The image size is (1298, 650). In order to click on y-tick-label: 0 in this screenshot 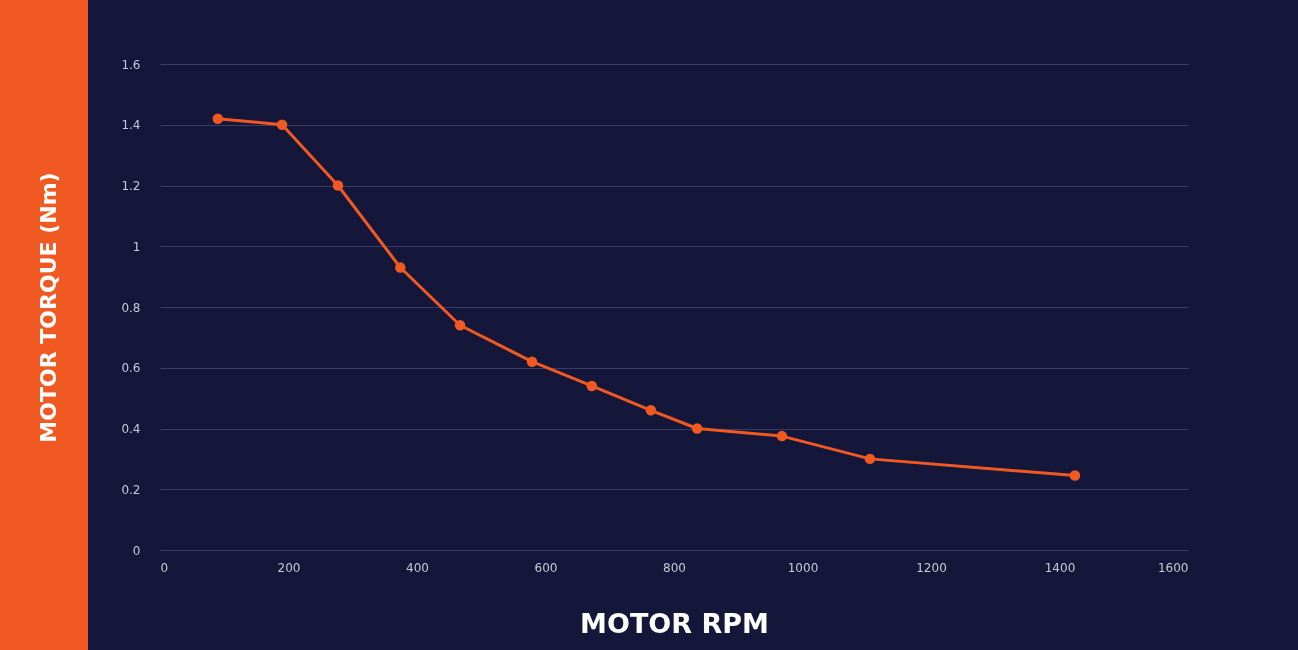, I will do `click(136, 550)`.